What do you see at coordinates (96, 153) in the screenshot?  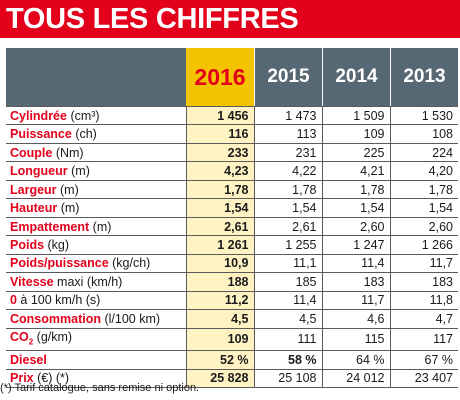 I see `row-label: Couple (Nm)` at bounding box center [96, 153].